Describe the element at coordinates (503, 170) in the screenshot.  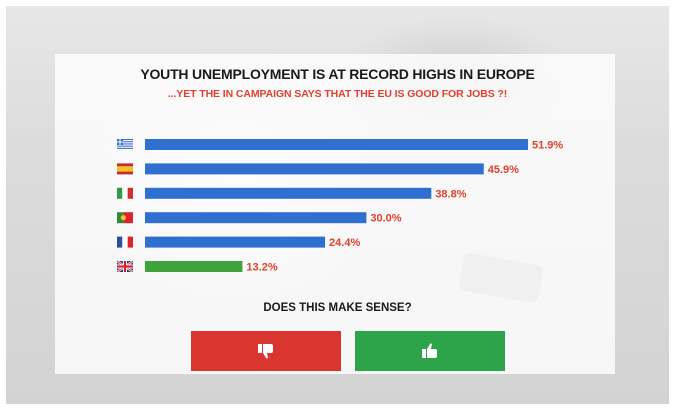
I see `bar-value-label: 45.9%` at that location.